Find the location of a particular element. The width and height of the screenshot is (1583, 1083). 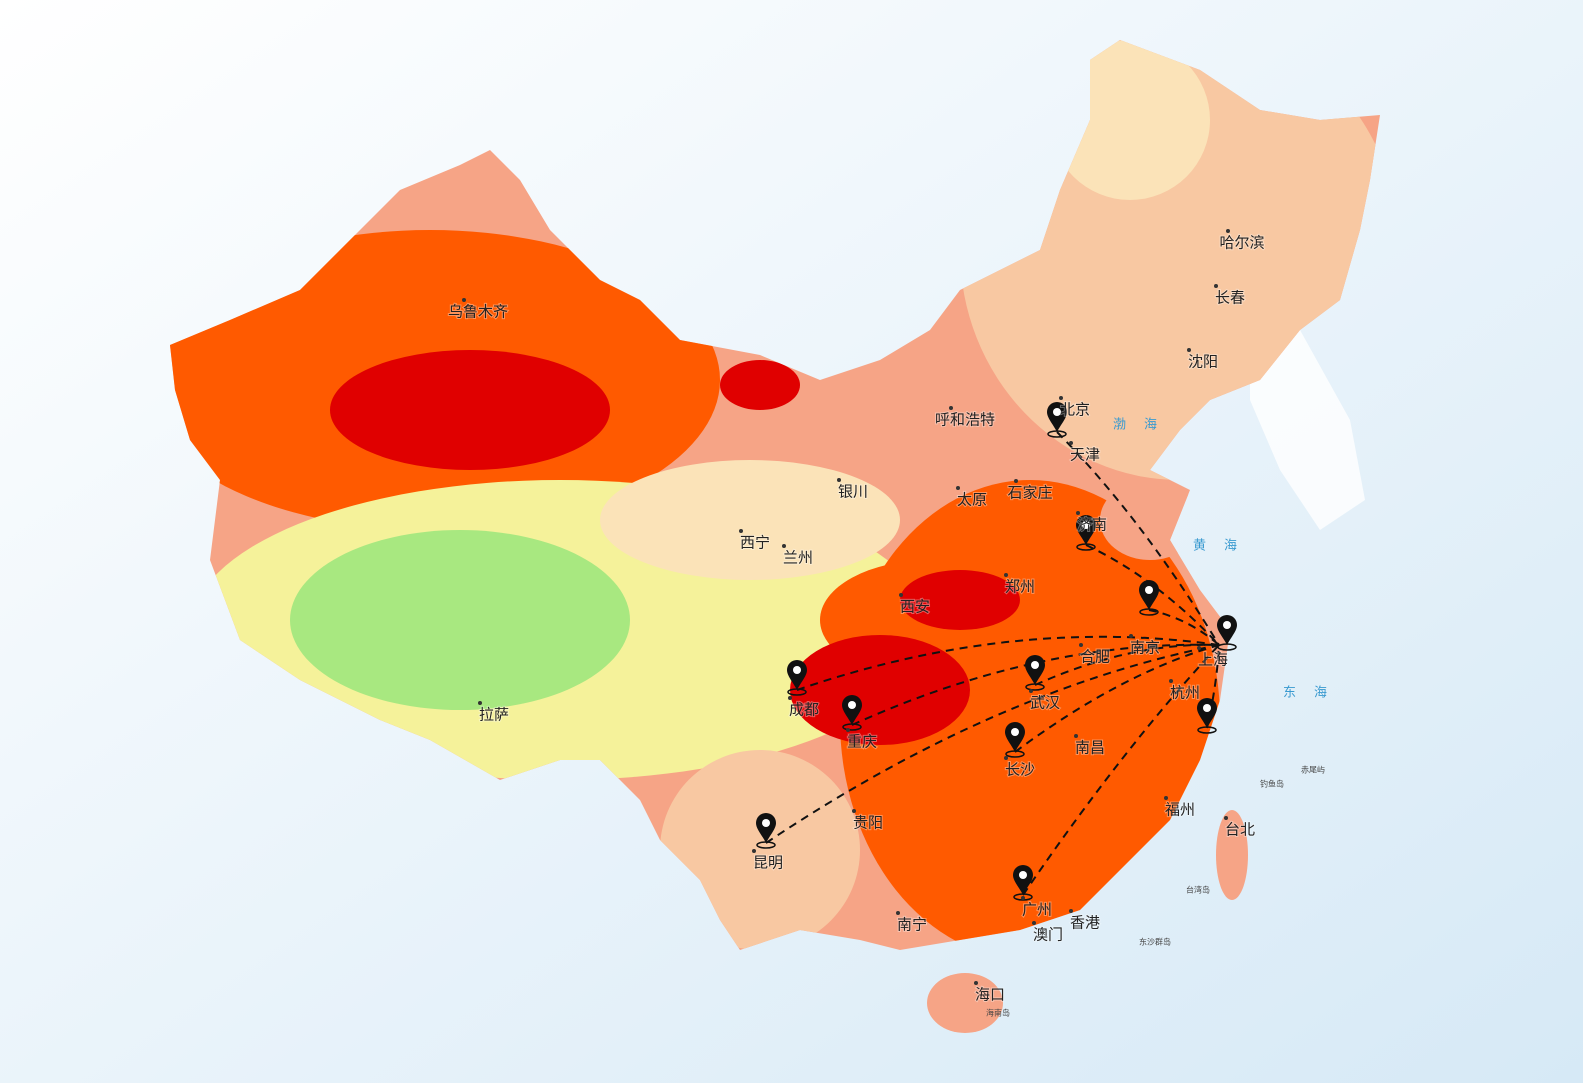

city-label: 上海 is located at coordinates (1213, 660).